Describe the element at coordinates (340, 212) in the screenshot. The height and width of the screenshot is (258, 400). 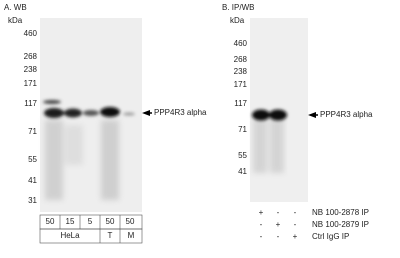
I see `ip-label: NB 100-2878 IP` at that location.